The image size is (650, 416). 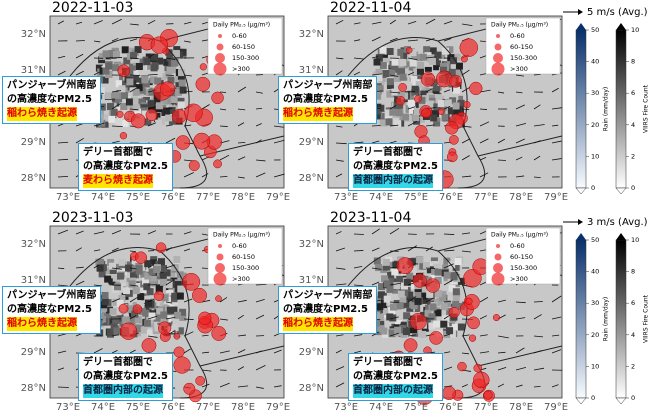 I want to click on annotation-line: 麦わら焼き起源, so click(x=118, y=181).